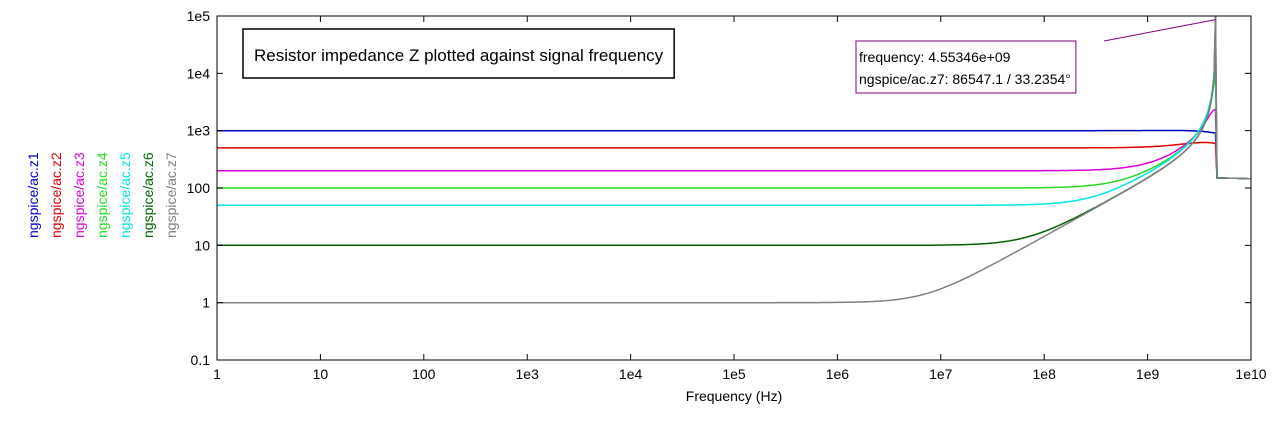 This screenshot has height=439, width=1273. I want to click on readout-frame, so click(966, 67).